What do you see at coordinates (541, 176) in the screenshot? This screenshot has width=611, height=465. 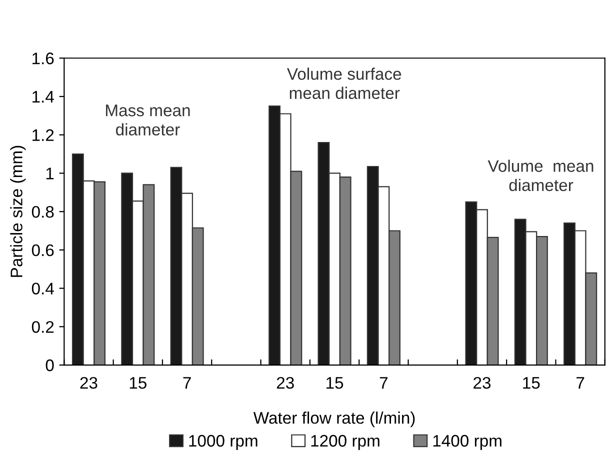 I see `annotation: Volume mean diameter` at bounding box center [541, 176].